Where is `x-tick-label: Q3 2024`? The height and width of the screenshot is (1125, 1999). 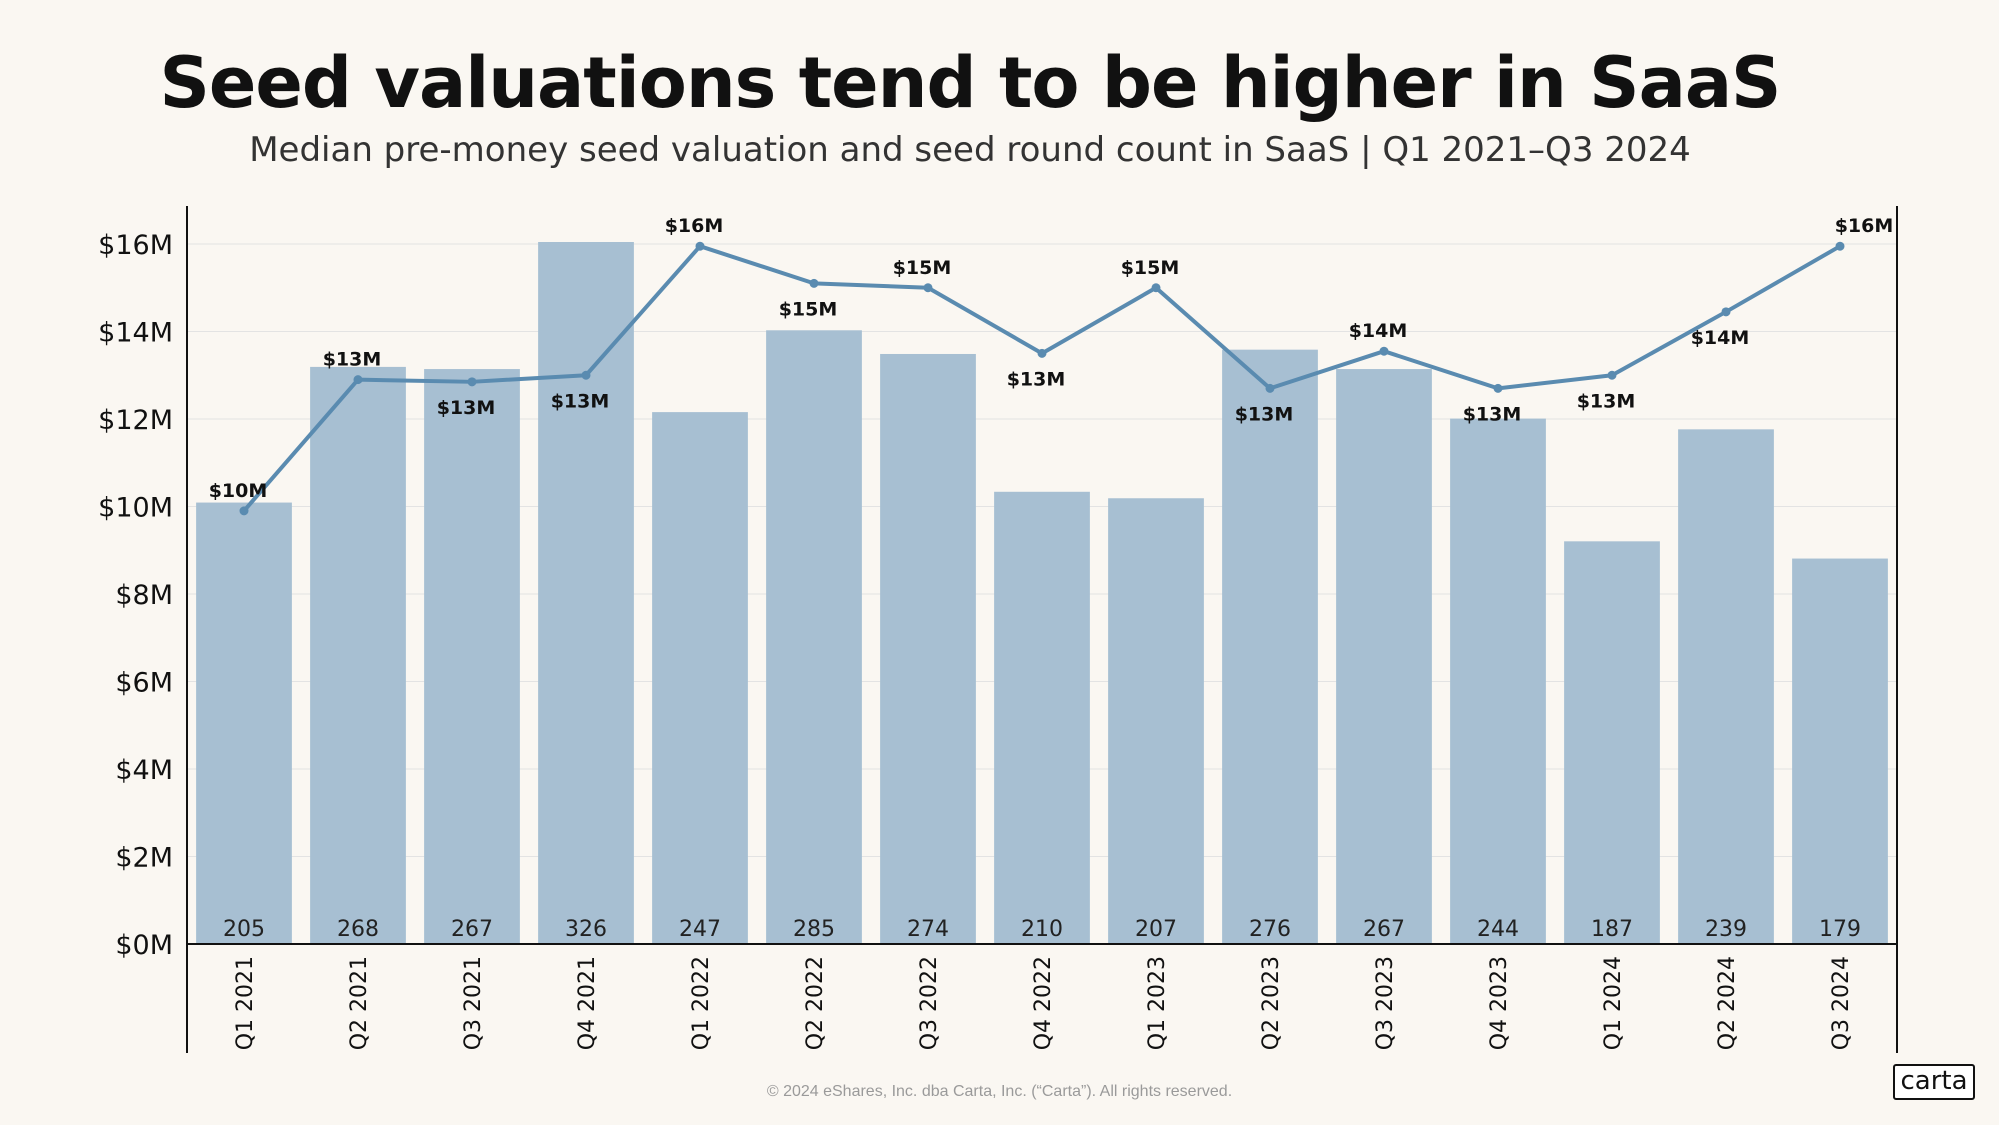 x-tick-label: Q3 2024 is located at coordinates (1841, 1003).